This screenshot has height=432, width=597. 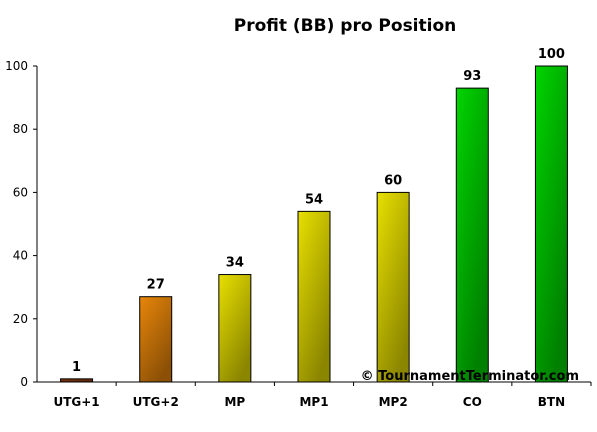 What do you see at coordinates (76, 367) in the screenshot?
I see `data-label: 1` at bounding box center [76, 367].